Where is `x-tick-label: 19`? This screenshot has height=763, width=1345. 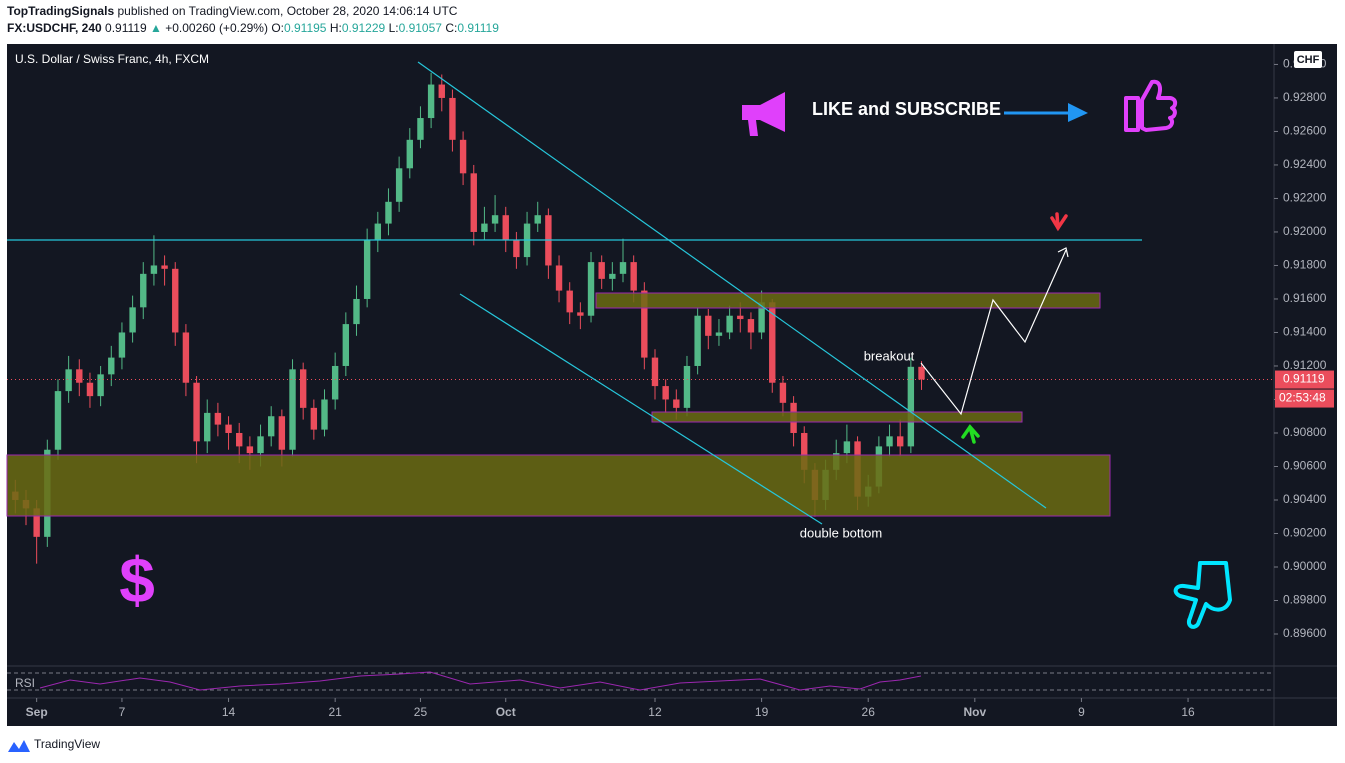 x-tick-label: 19 is located at coordinates (762, 712).